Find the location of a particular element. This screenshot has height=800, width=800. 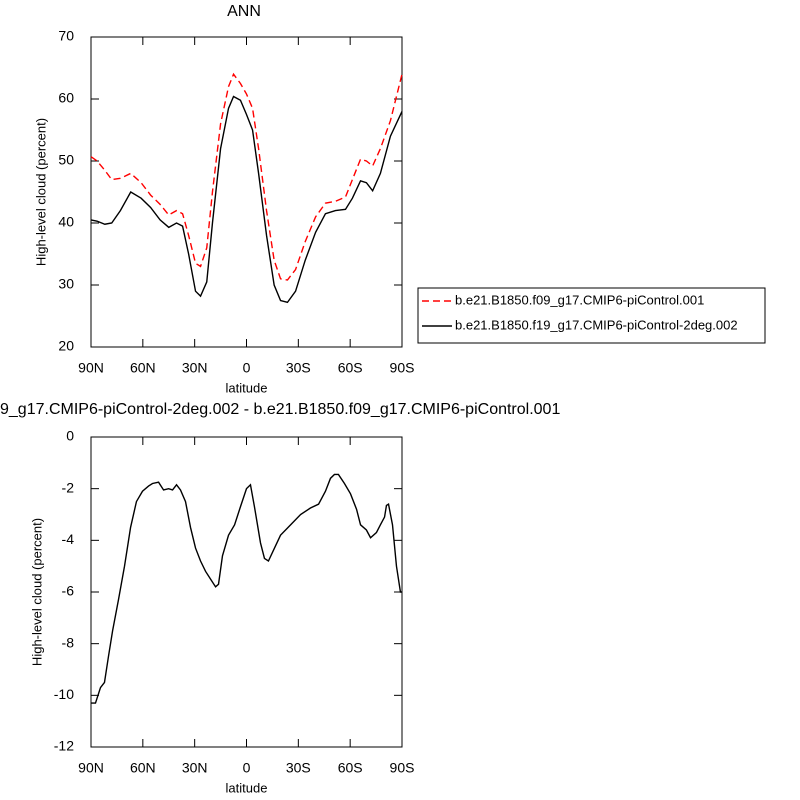

y-tick-label: 50 is located at coordinates (66, 160).